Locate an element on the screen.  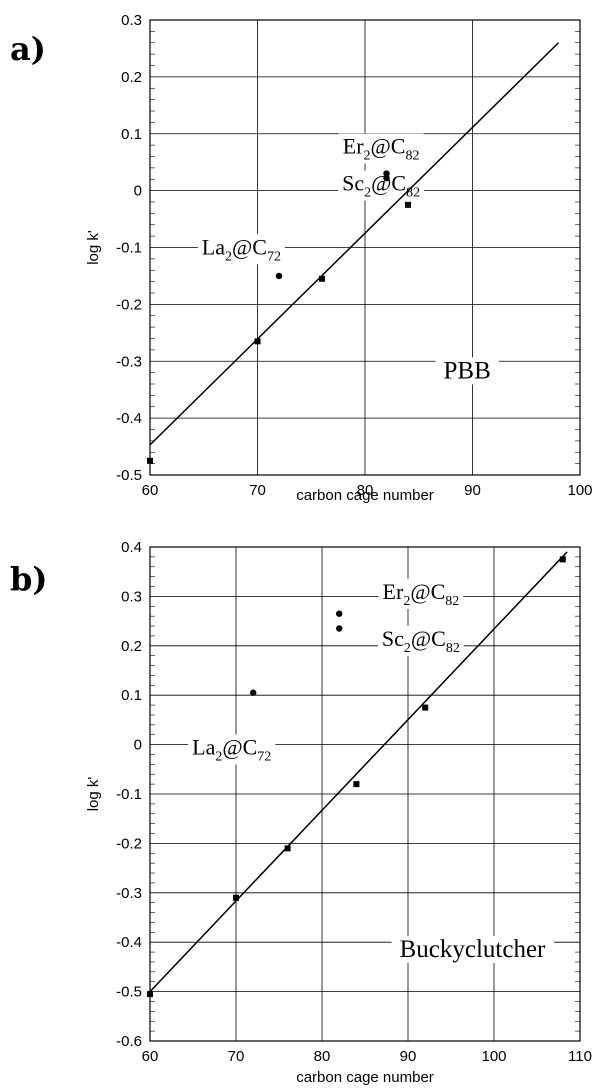
y-tick-label: -0.6 is located at coordinates (129, 1041).